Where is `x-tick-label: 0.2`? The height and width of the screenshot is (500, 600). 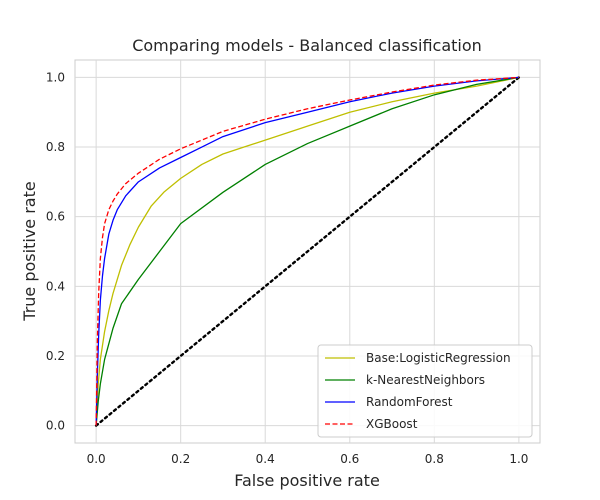 x-tick-label: 0.2 is located at coordinates (180, 459).